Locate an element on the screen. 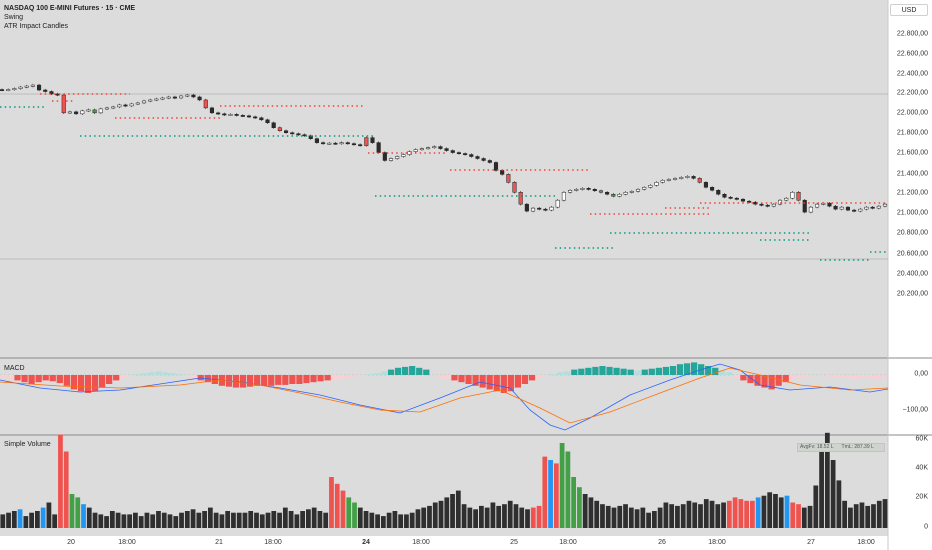 Image resolution: width=932 pixels, height=550 pixels. indicator-swing-label: Swing is located at coordinates (14, 17).